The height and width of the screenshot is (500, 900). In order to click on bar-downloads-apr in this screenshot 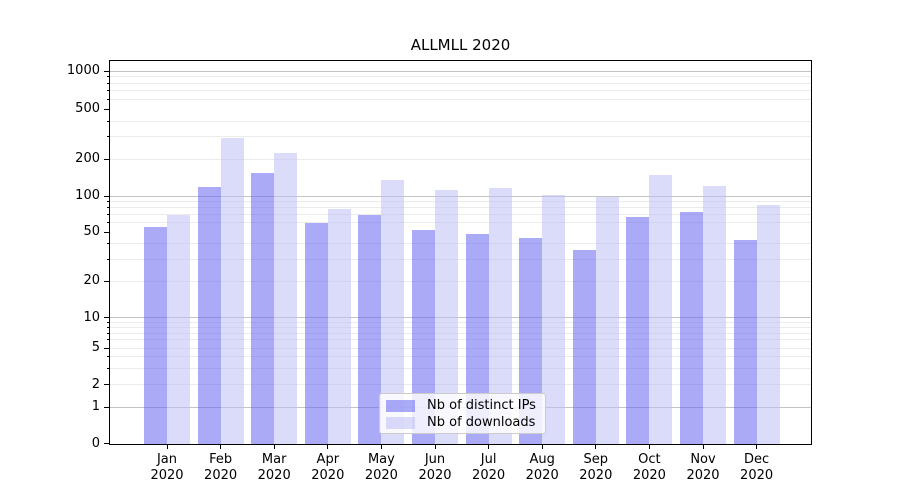, I will do `click(339, 326)`.